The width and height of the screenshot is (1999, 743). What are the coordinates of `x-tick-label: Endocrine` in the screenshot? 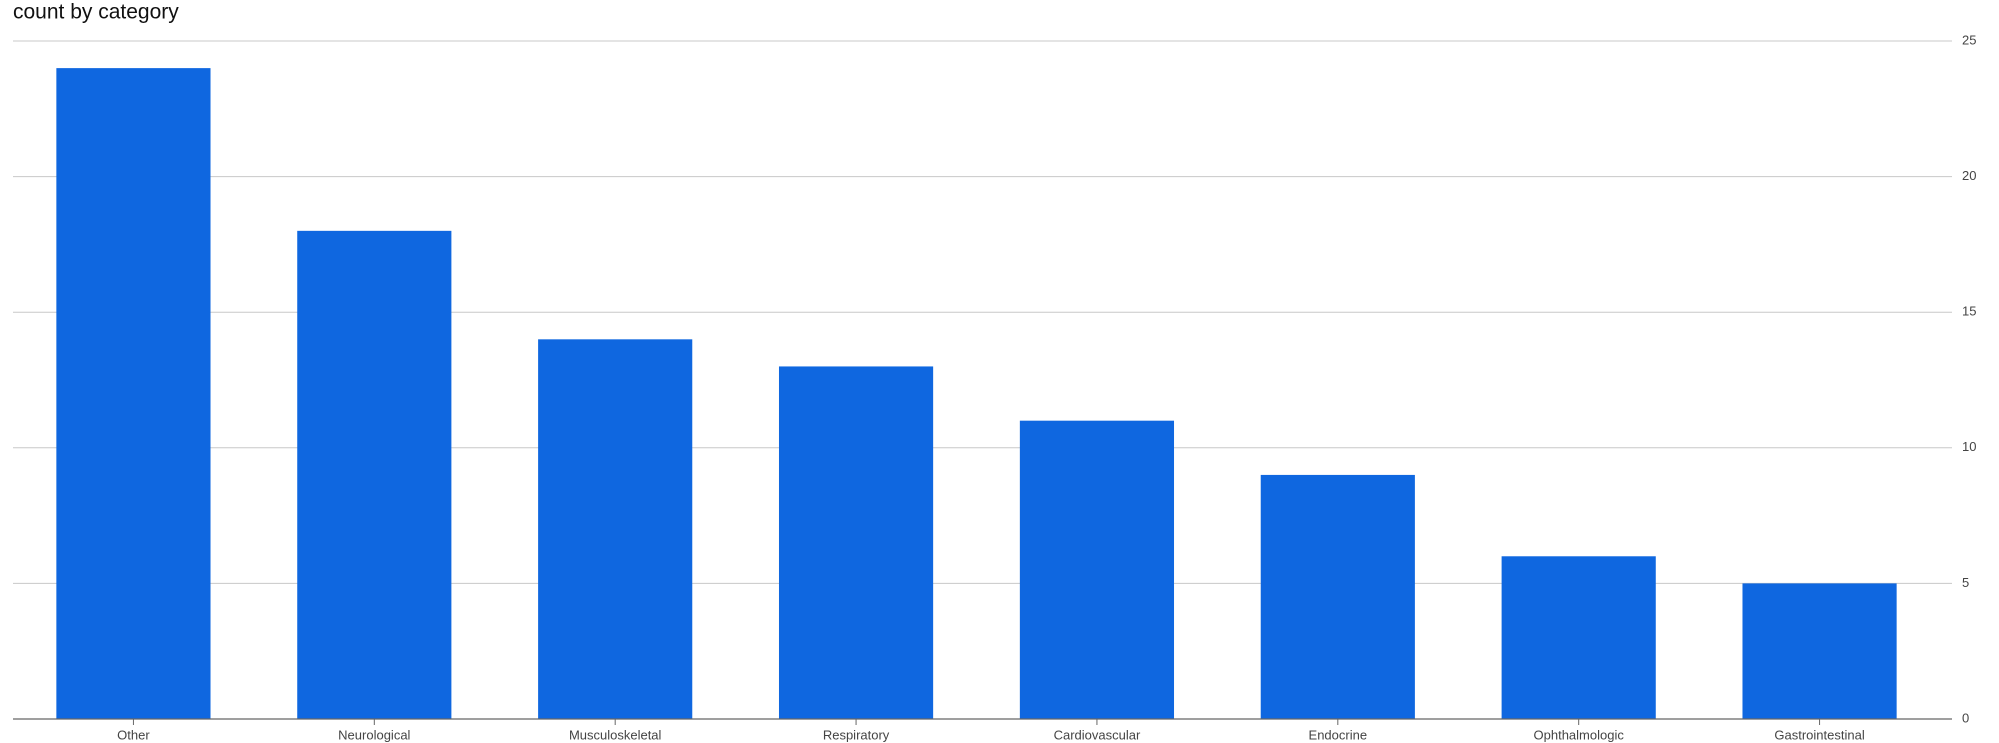 It's located at (1338, 734).